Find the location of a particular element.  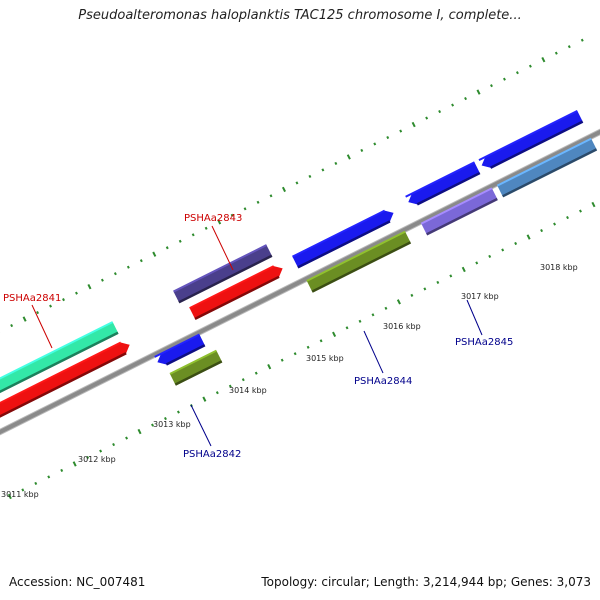

gene-olive-block-1-shade is located at coordinates (198, 373).